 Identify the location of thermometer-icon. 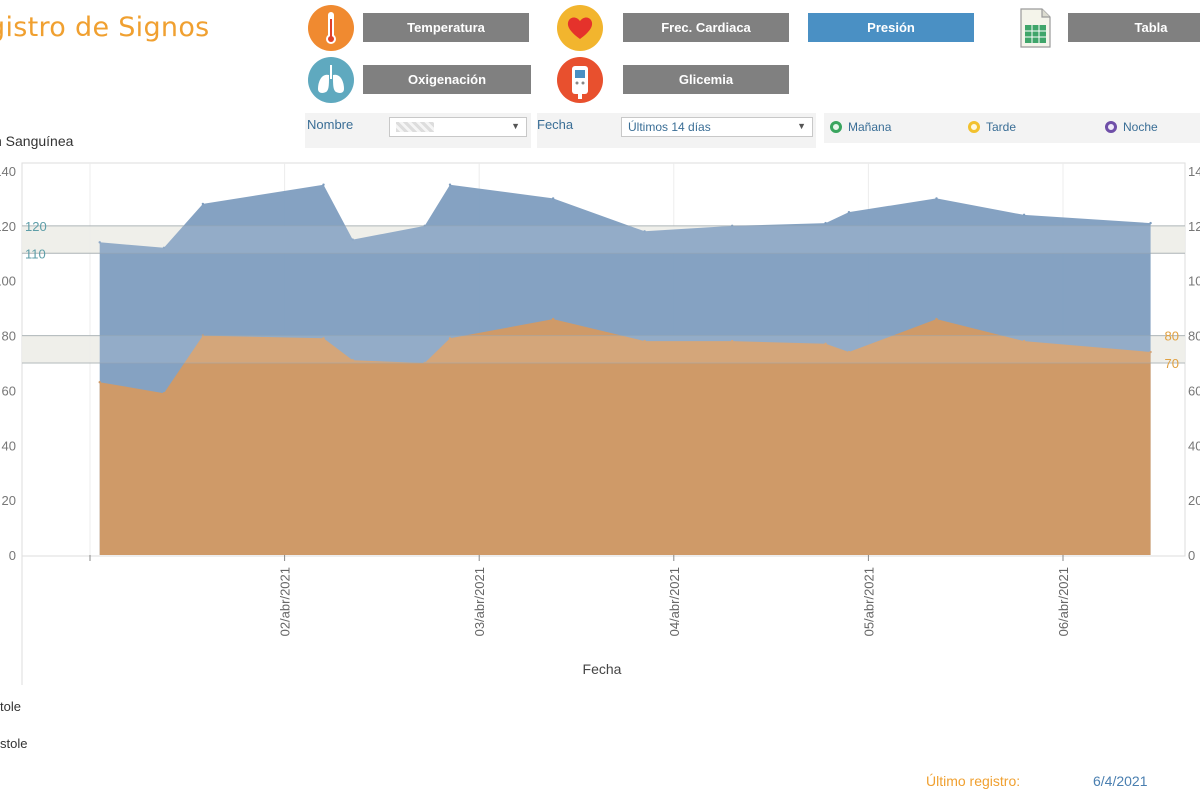
(331, 28).